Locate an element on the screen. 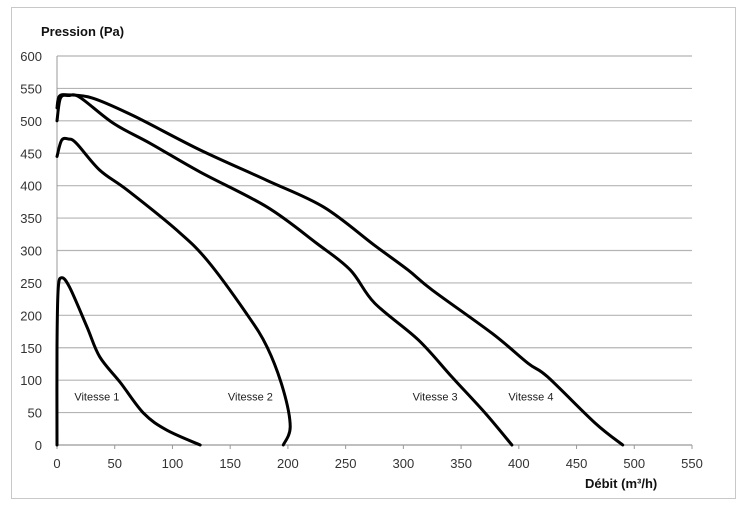 This screenshot has width=750, height=512. y-tick-label: 100 is located at coordinates (31, 380).